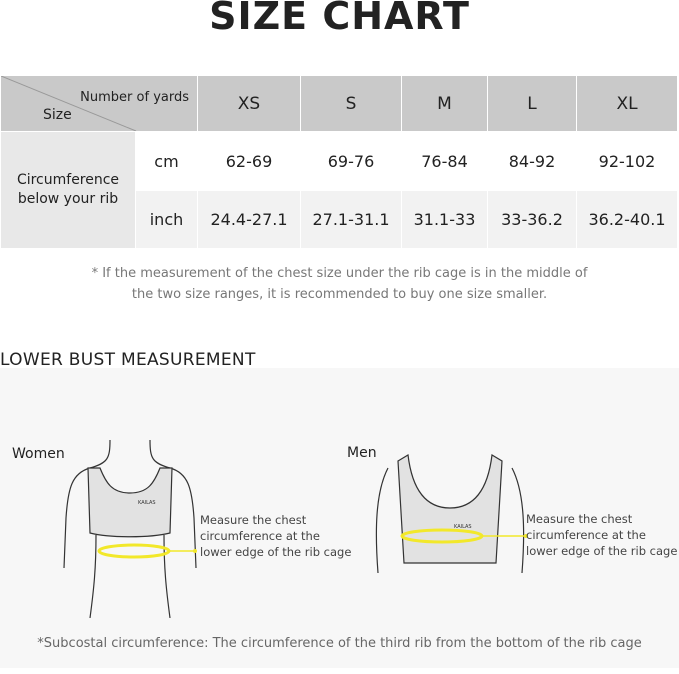 This screenshot has height=674, width=679. I want to click on value-cell: 36.2-40.1, so click(627, 219).